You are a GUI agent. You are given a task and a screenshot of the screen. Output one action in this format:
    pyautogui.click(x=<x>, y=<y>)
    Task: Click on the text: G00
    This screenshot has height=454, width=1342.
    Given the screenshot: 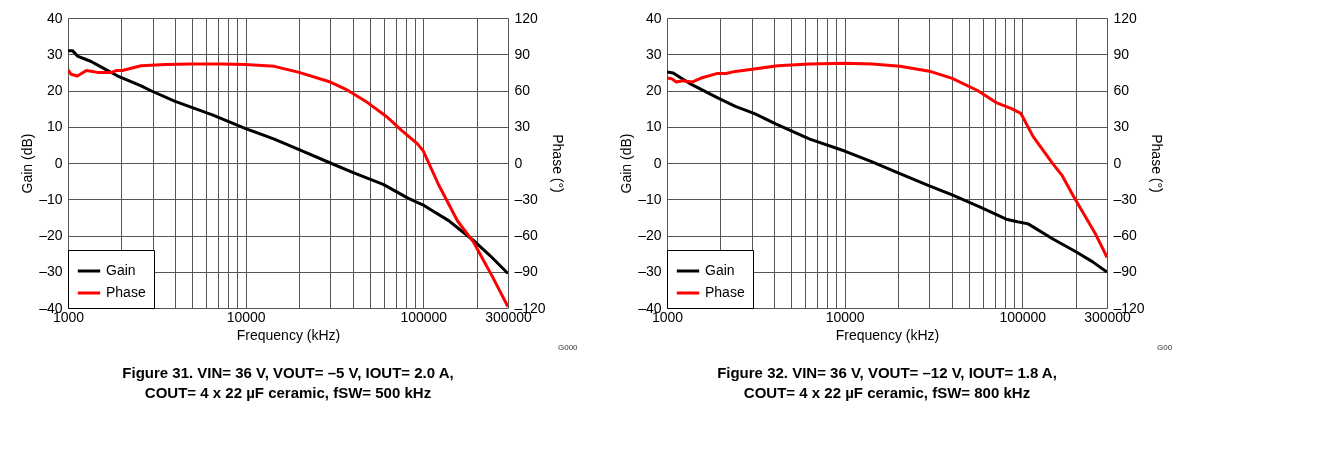 What is the action you would take?
    pyautogui.click(x=1165, y=347)
    